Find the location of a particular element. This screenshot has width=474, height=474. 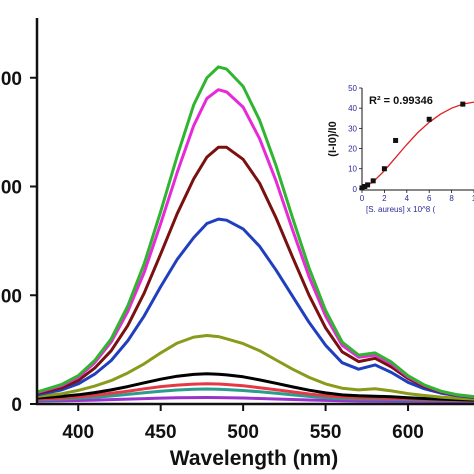

inset-y-tick-label: 40 is located at coordinates (352, 108).